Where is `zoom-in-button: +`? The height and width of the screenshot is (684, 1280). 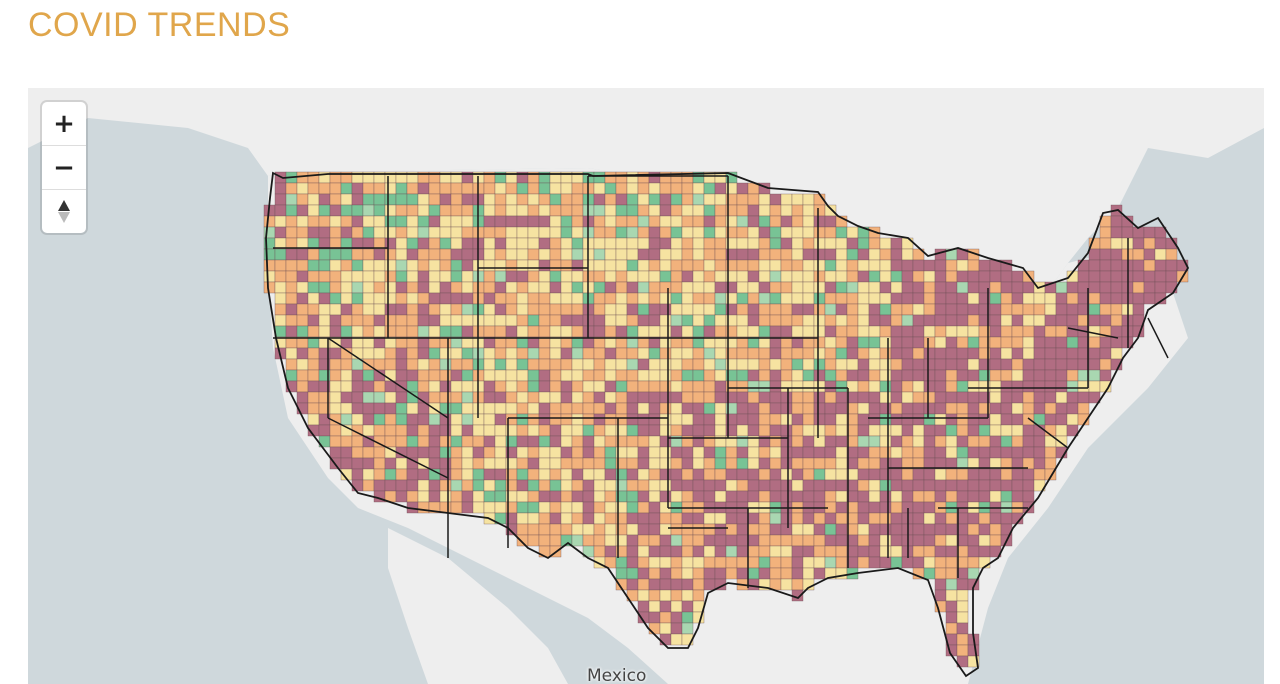
zoom-in-button: + is located at coordinates (64, 124).